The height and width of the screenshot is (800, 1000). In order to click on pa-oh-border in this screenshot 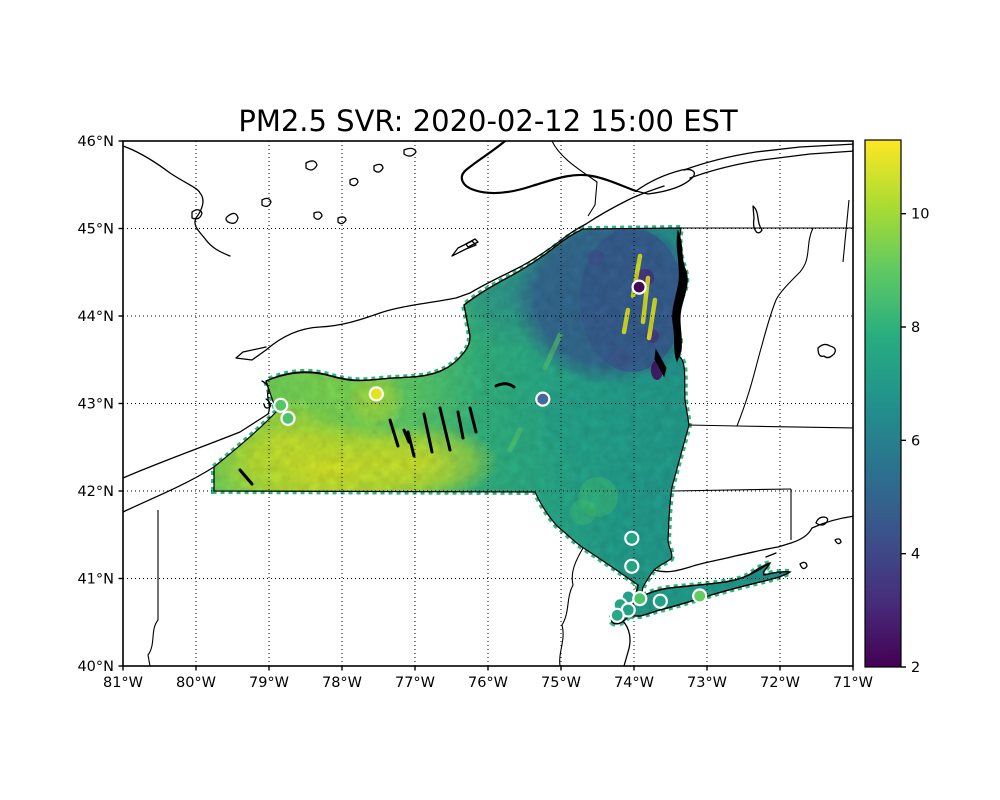, I will do `click(153, 588)`.